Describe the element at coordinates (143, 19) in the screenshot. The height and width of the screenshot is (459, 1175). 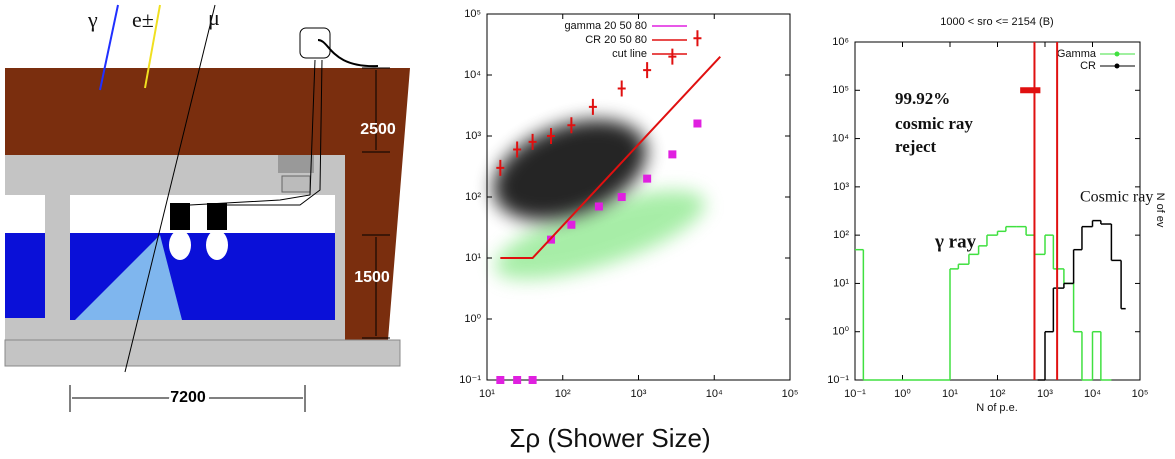
I see `label: e±` at that location.